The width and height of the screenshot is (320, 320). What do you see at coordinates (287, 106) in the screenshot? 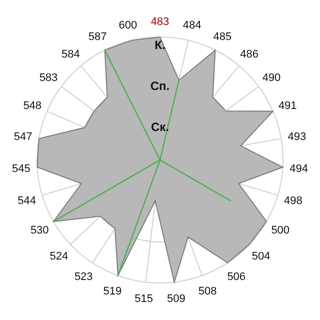
I see `spoke-label: 491` at bounding box center [287, 106].